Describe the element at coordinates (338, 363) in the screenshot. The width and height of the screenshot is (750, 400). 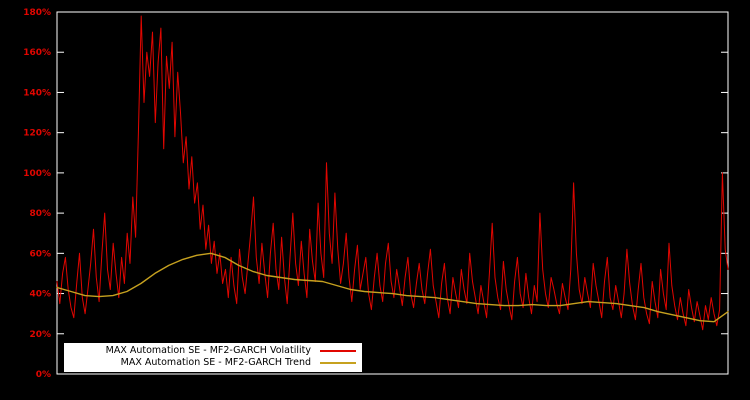
I see `legend-line-sample-trend` at that location.